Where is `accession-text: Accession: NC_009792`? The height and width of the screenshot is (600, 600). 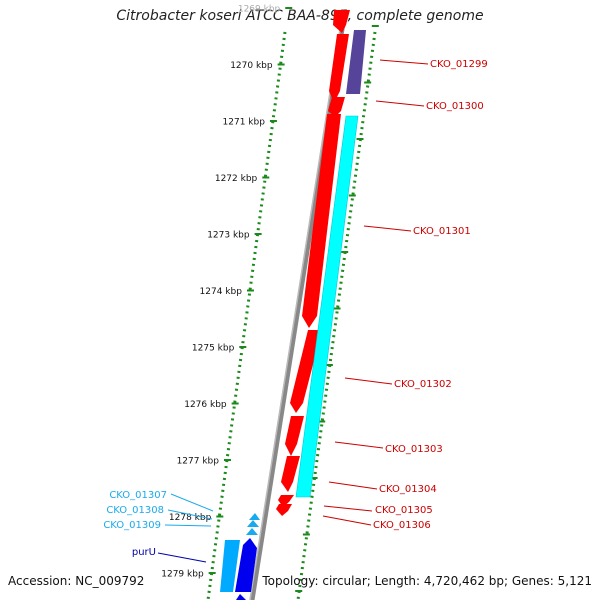
accession-text: Accession: NC_009792 is located at coordinates (76, 581).